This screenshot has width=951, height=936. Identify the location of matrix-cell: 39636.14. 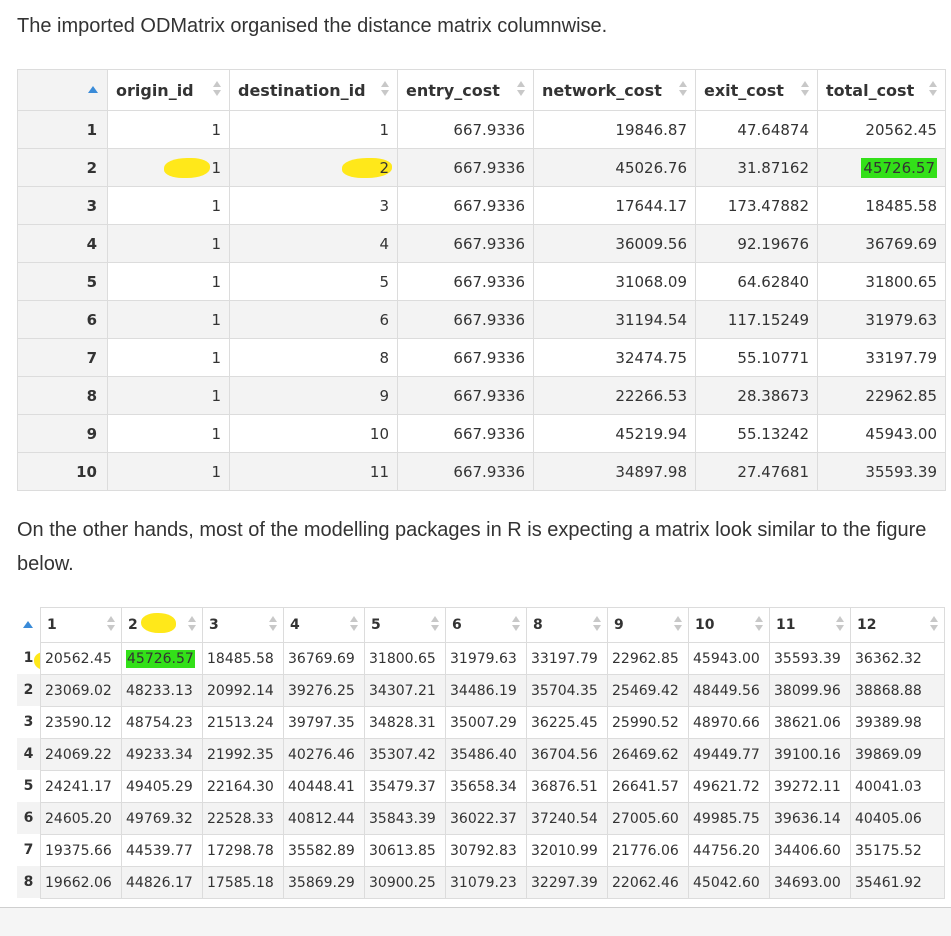
(810, 818).